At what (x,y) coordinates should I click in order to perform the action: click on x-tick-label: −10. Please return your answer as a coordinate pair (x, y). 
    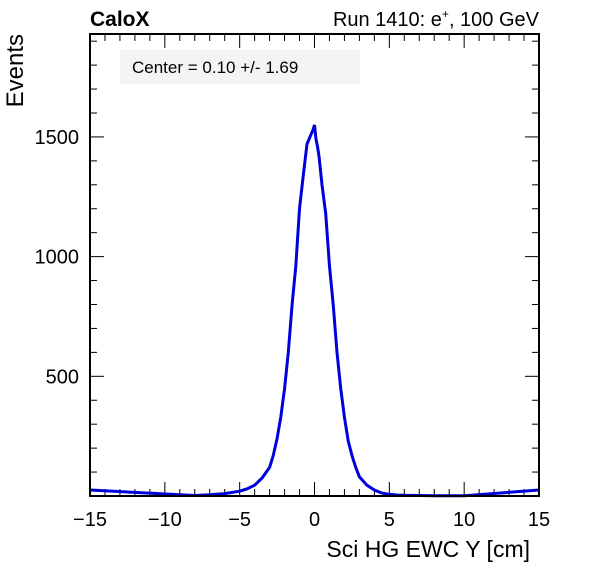
    Looking at the image, I should click on (165, 520).